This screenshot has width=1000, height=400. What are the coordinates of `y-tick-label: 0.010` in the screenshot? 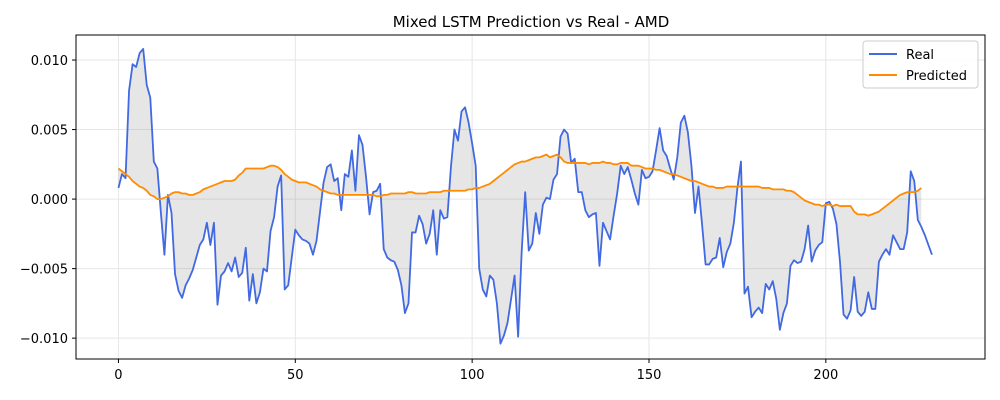 It's located at (49, 61).